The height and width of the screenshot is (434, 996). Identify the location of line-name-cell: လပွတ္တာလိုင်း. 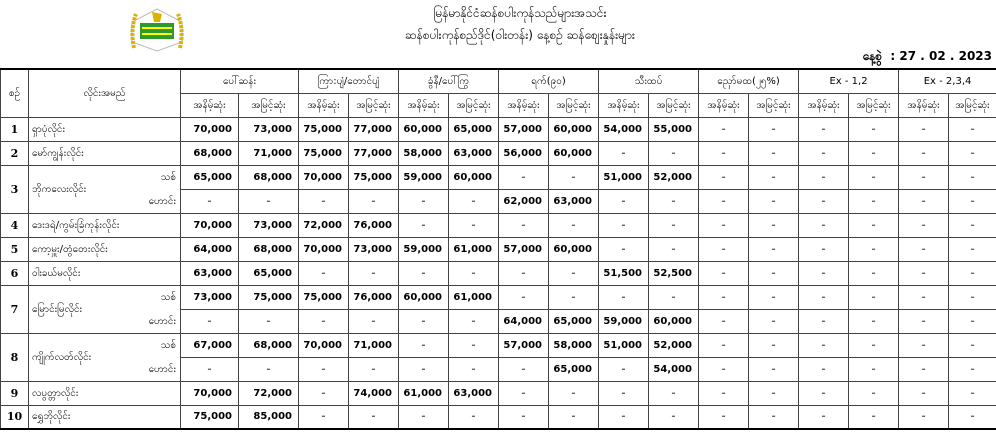
(104, 393).